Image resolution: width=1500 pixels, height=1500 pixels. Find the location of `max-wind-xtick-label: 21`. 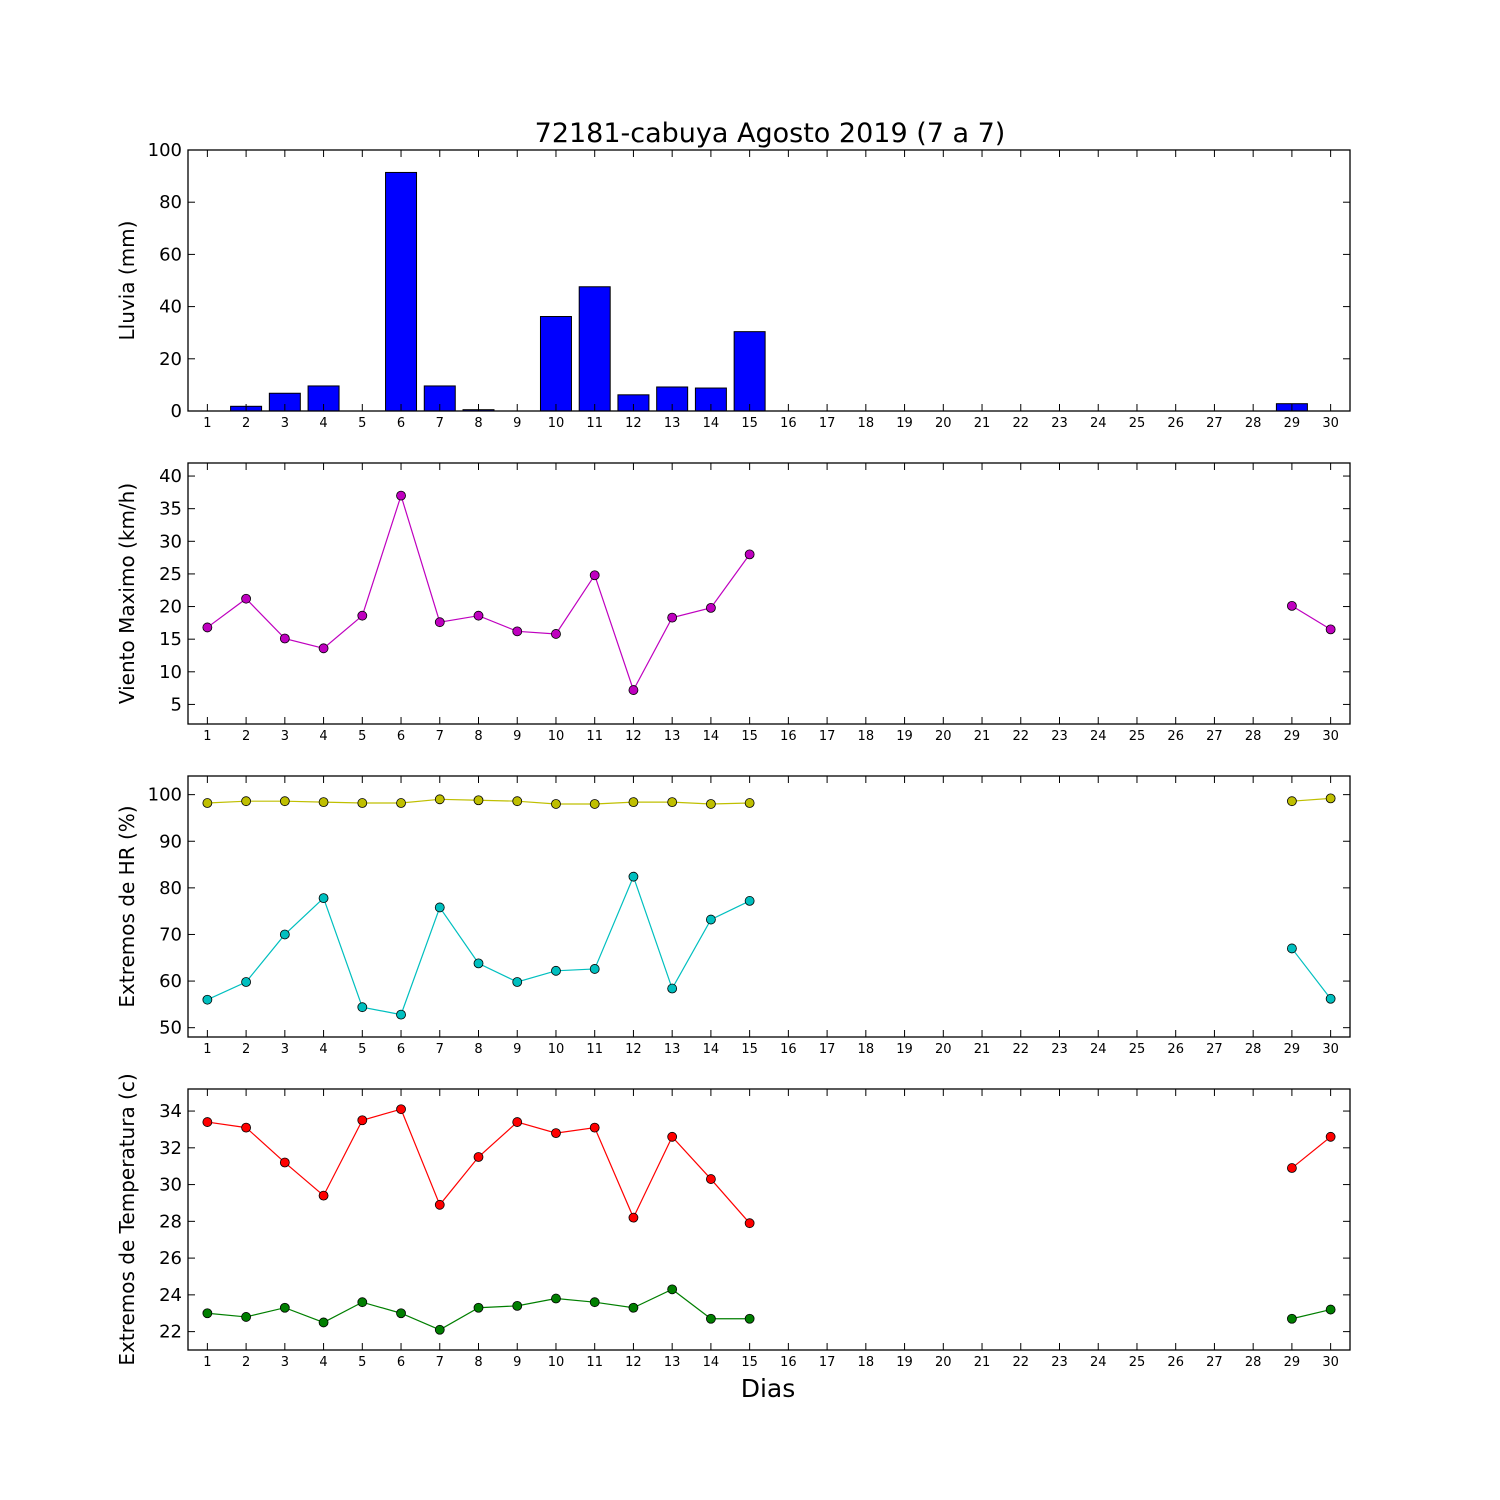

max-wind-xtick-label: 21 is located at coordinates (982, 736).